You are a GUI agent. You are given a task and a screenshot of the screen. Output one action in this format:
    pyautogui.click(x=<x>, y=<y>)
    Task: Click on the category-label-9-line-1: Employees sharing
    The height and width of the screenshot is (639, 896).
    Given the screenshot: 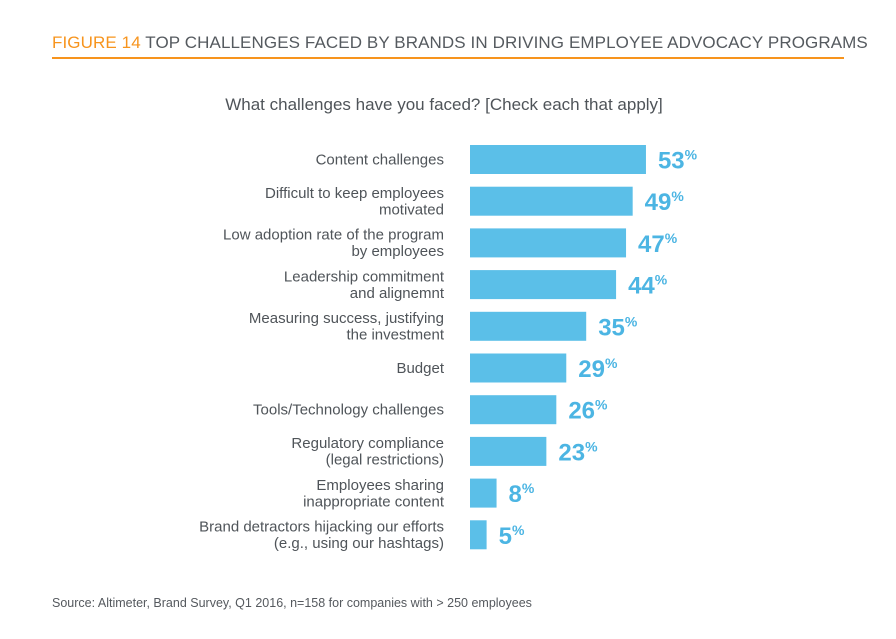 What is the action you would take?
    pyautogui.click(x=380, y=485)
    